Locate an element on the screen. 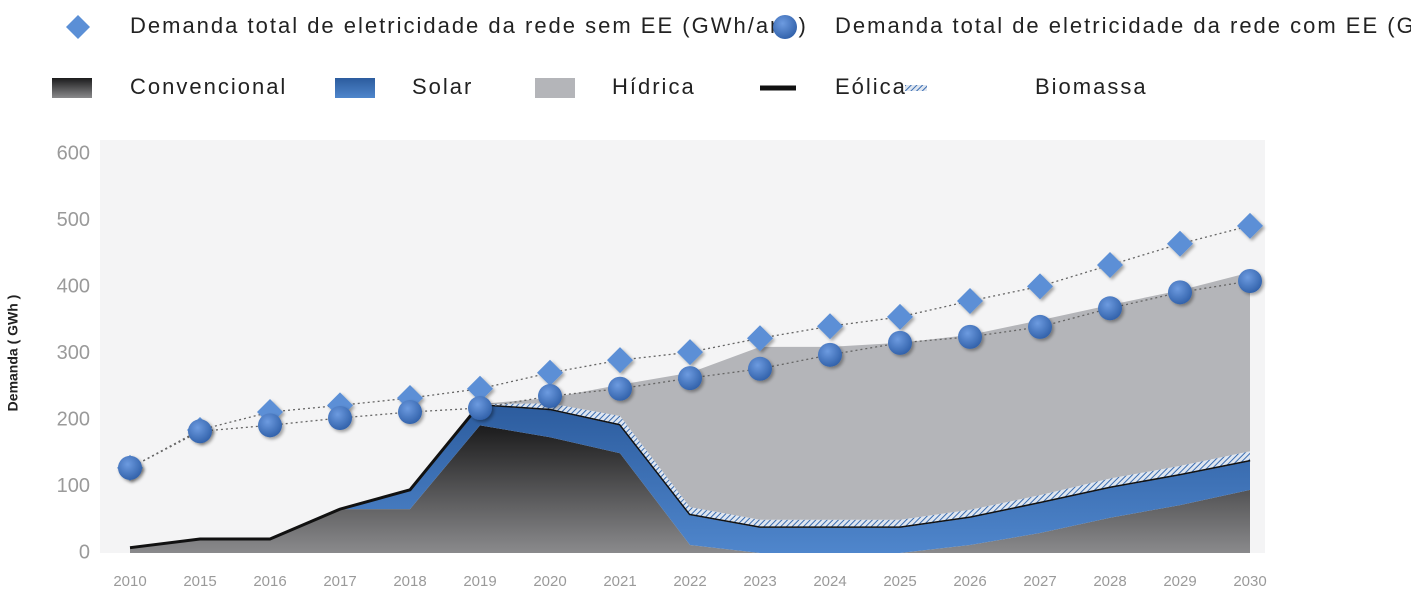 The image size is (1411, 596). legend-label: Eólica is located at coordinates (871, 86).